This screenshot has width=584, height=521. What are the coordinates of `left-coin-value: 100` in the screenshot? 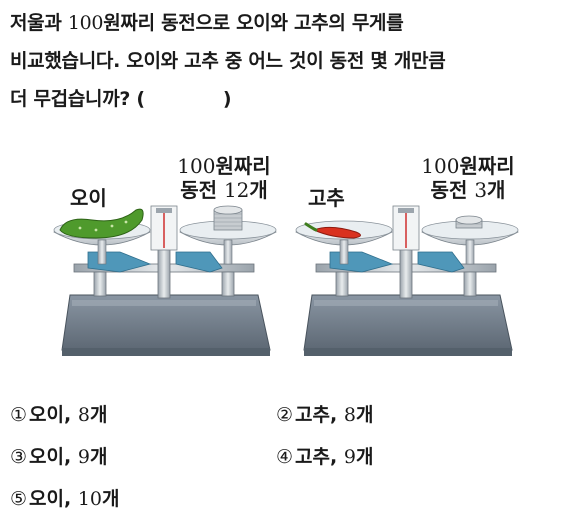 It's located at (196, 166).